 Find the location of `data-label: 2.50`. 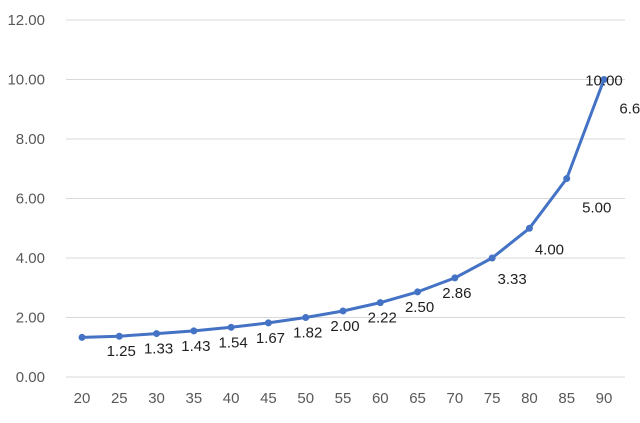

data-label: 2.50 is located at coordinates (419, 307).